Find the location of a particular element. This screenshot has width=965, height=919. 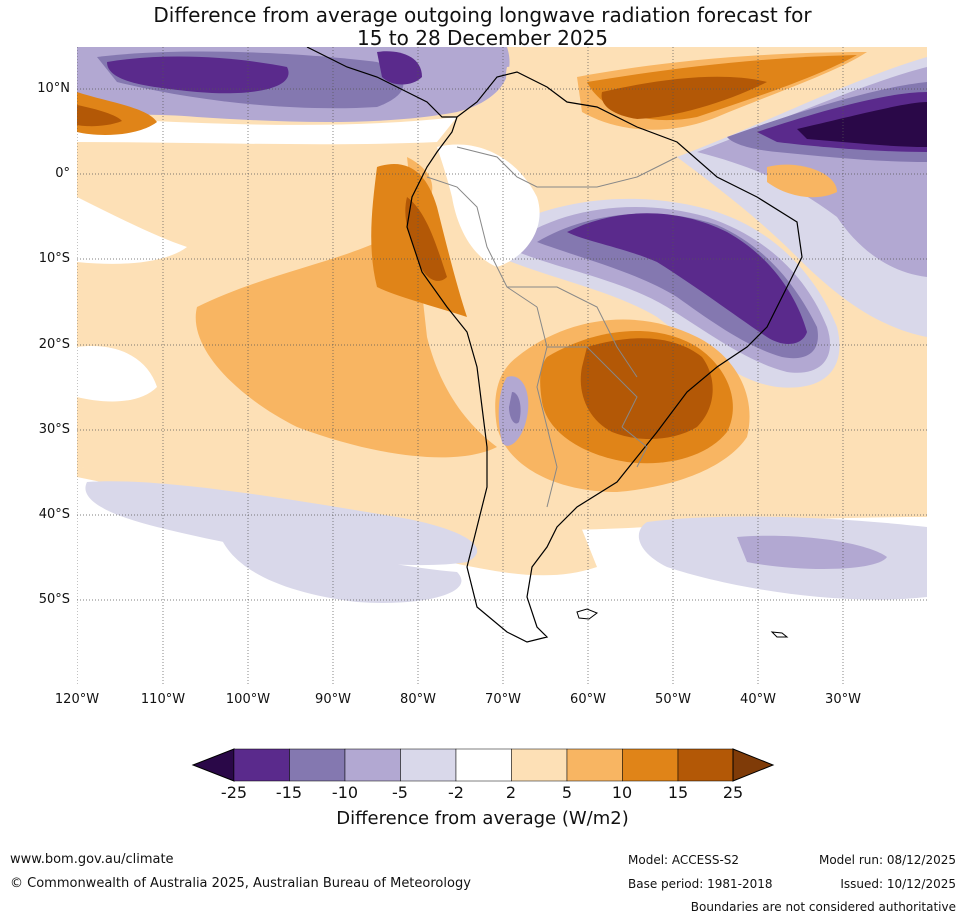

lon-label: 100°W is located at coordinates (248, 699).